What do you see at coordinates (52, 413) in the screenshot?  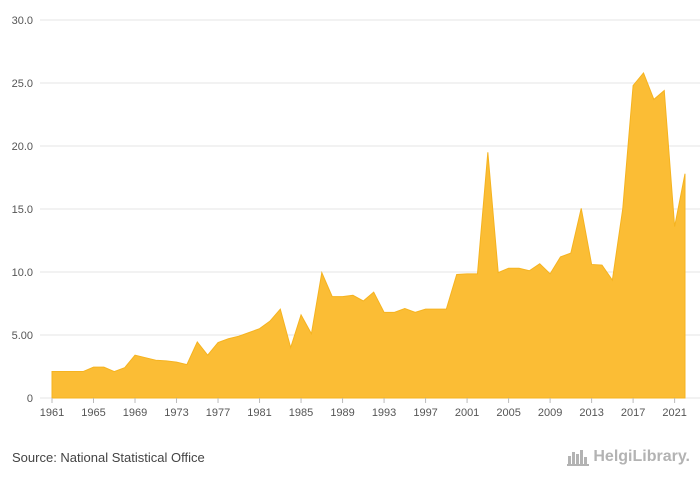 I see `x-tick-label: 1961` at bounding box center [52, 413].